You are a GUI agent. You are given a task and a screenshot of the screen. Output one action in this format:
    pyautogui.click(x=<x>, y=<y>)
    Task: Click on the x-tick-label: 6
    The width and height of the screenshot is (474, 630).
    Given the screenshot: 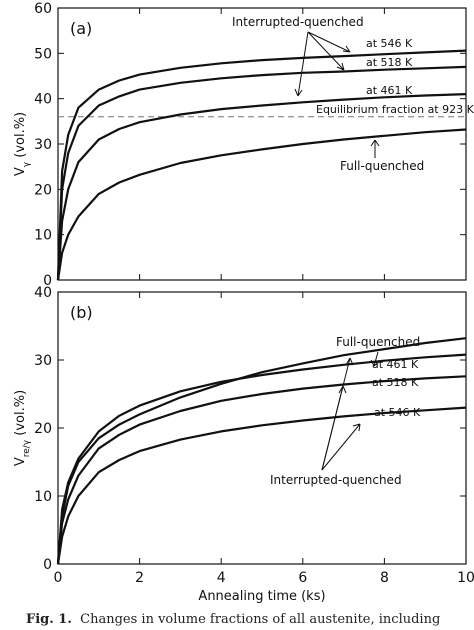 What is the action you would take?
    pyautogui.click(x=302, y=578)
    